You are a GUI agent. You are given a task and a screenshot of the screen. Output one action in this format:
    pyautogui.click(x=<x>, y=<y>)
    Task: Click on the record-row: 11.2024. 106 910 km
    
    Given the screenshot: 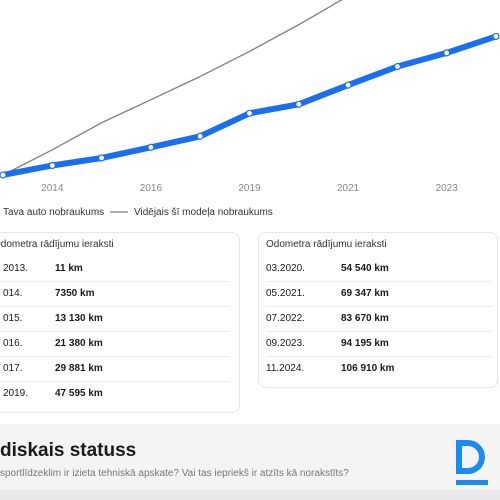 What is the action you would take?
    pyautogui.click(x=379, y=368)
    